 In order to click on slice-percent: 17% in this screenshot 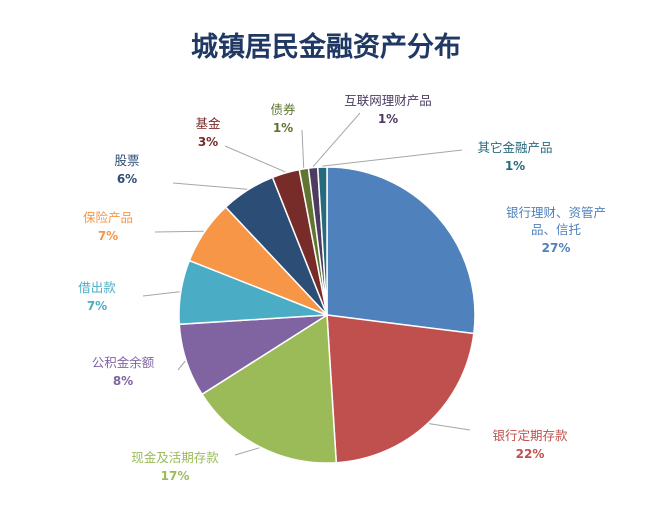, I will do `click(175, 476)`.